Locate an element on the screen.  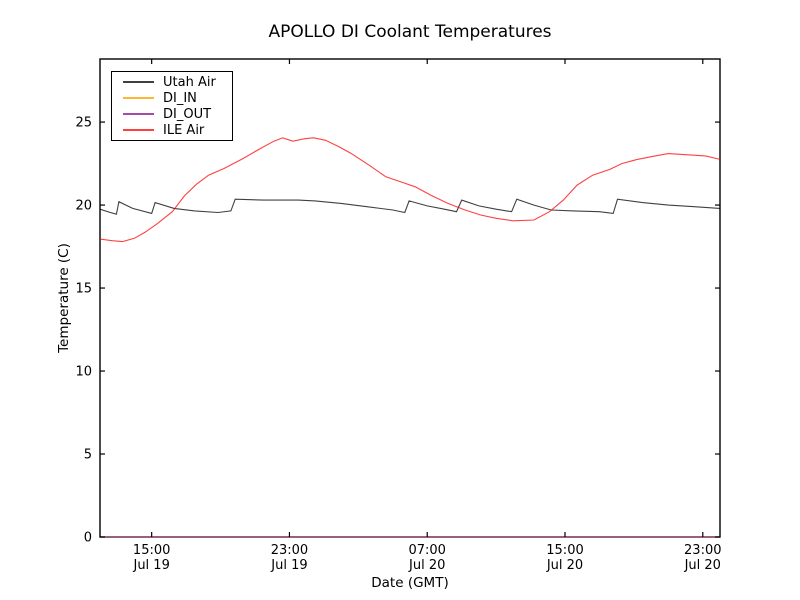
legend: Utah Air DI_IN DI_OUT ILE Air is located at coordinates (172, 106).